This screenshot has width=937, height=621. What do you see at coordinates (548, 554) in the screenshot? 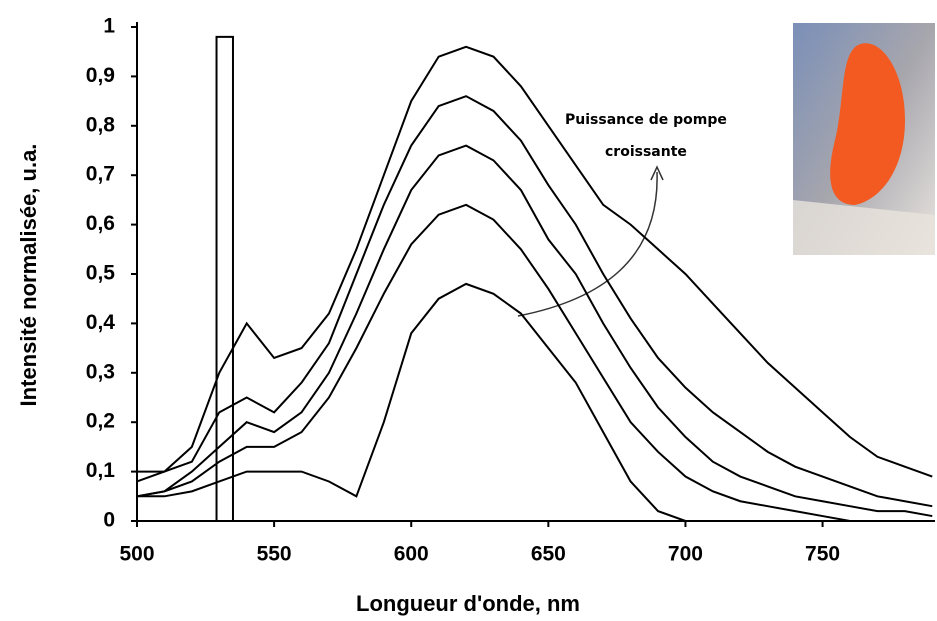
I see `x-tick-label: 650` at bounding box center [548, 554].